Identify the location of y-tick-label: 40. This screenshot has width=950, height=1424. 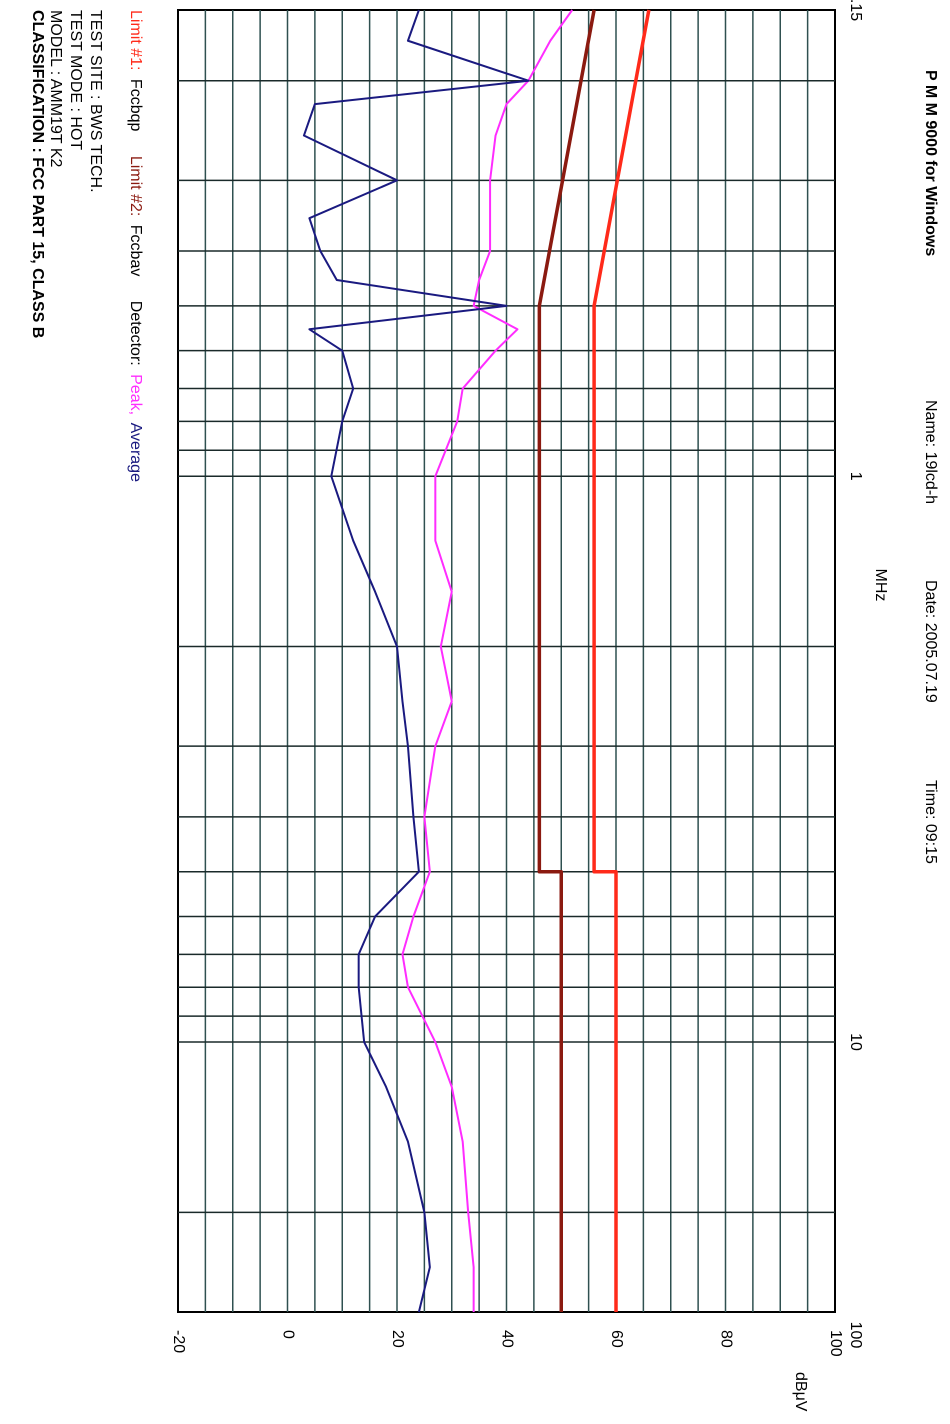
(506, 1339).